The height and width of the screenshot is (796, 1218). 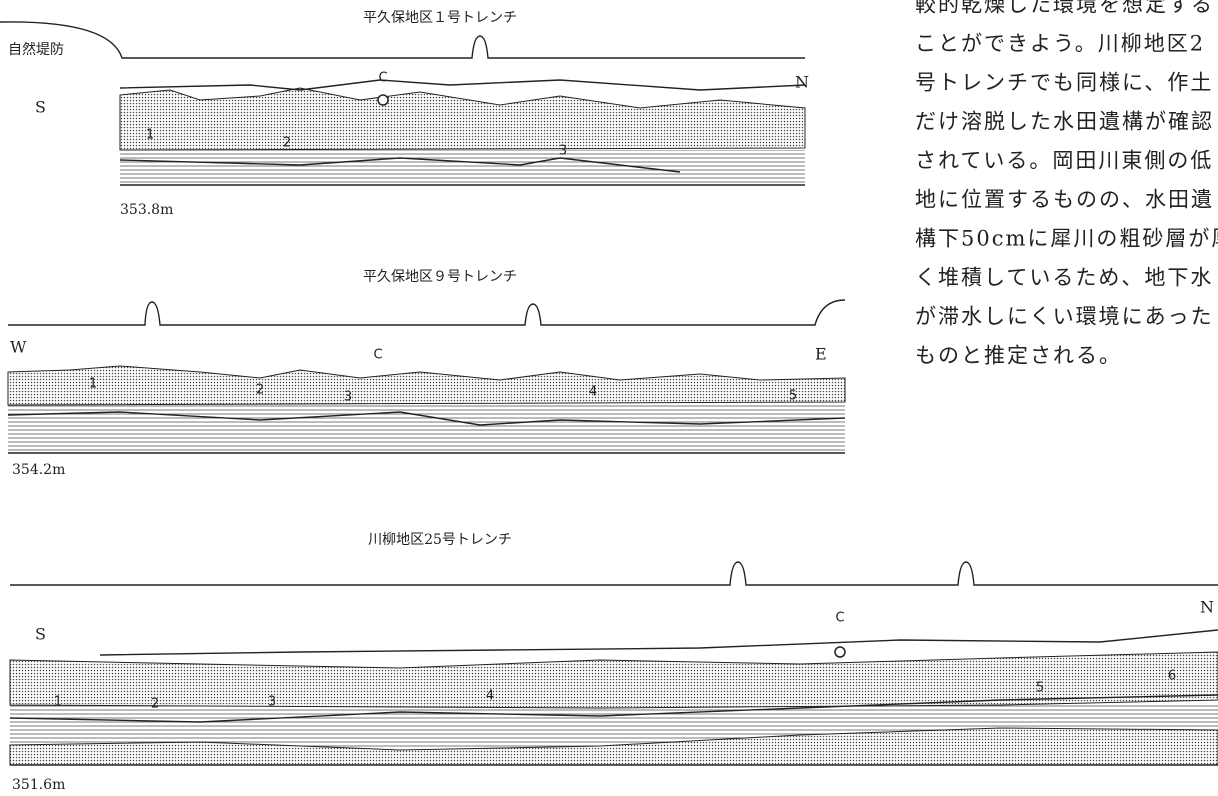 I want to click on body-text: だけ溶脱した水田遺構が確認, so click(x=1064, y=122).